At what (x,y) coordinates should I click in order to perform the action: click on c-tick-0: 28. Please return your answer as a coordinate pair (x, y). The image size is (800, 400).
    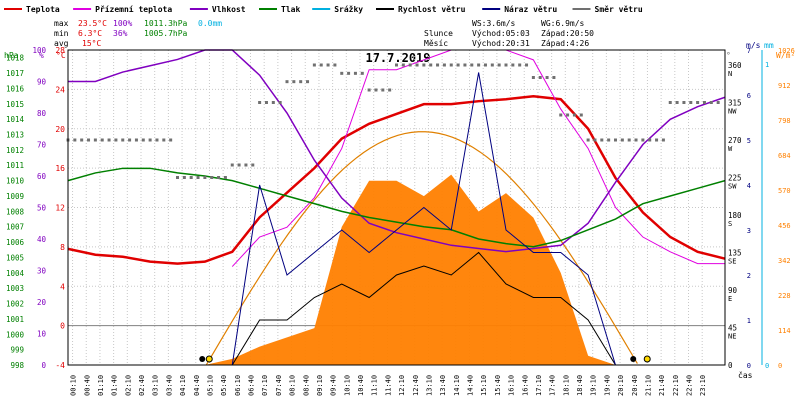
    Looking at the image, I should click on (60, 50).